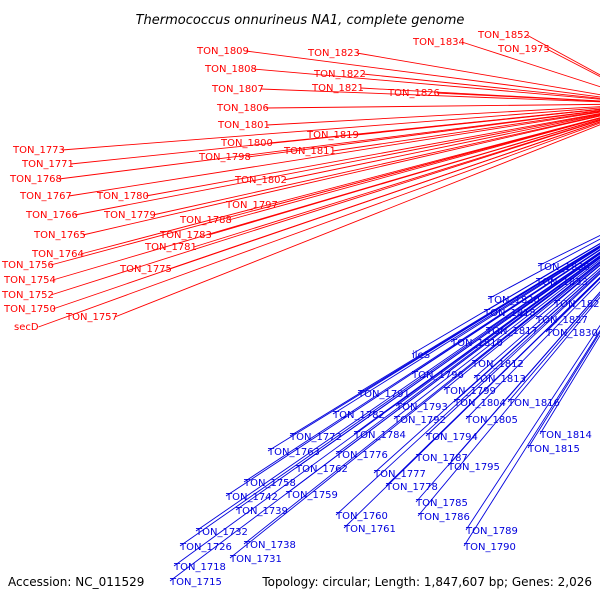 This screenshot has width=600, height=600. I want to click on forward-gene-label: TON_1801, so click(243, 125).